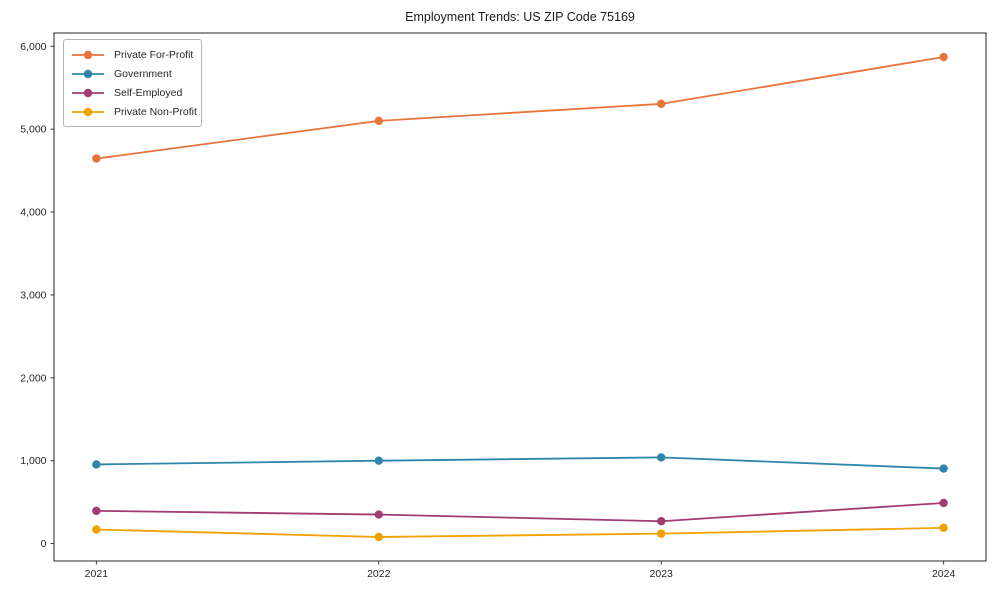  Describe the element at coordinates (33, 378) in the screenshot. I see `y-tick-label: 2,000` at that location.